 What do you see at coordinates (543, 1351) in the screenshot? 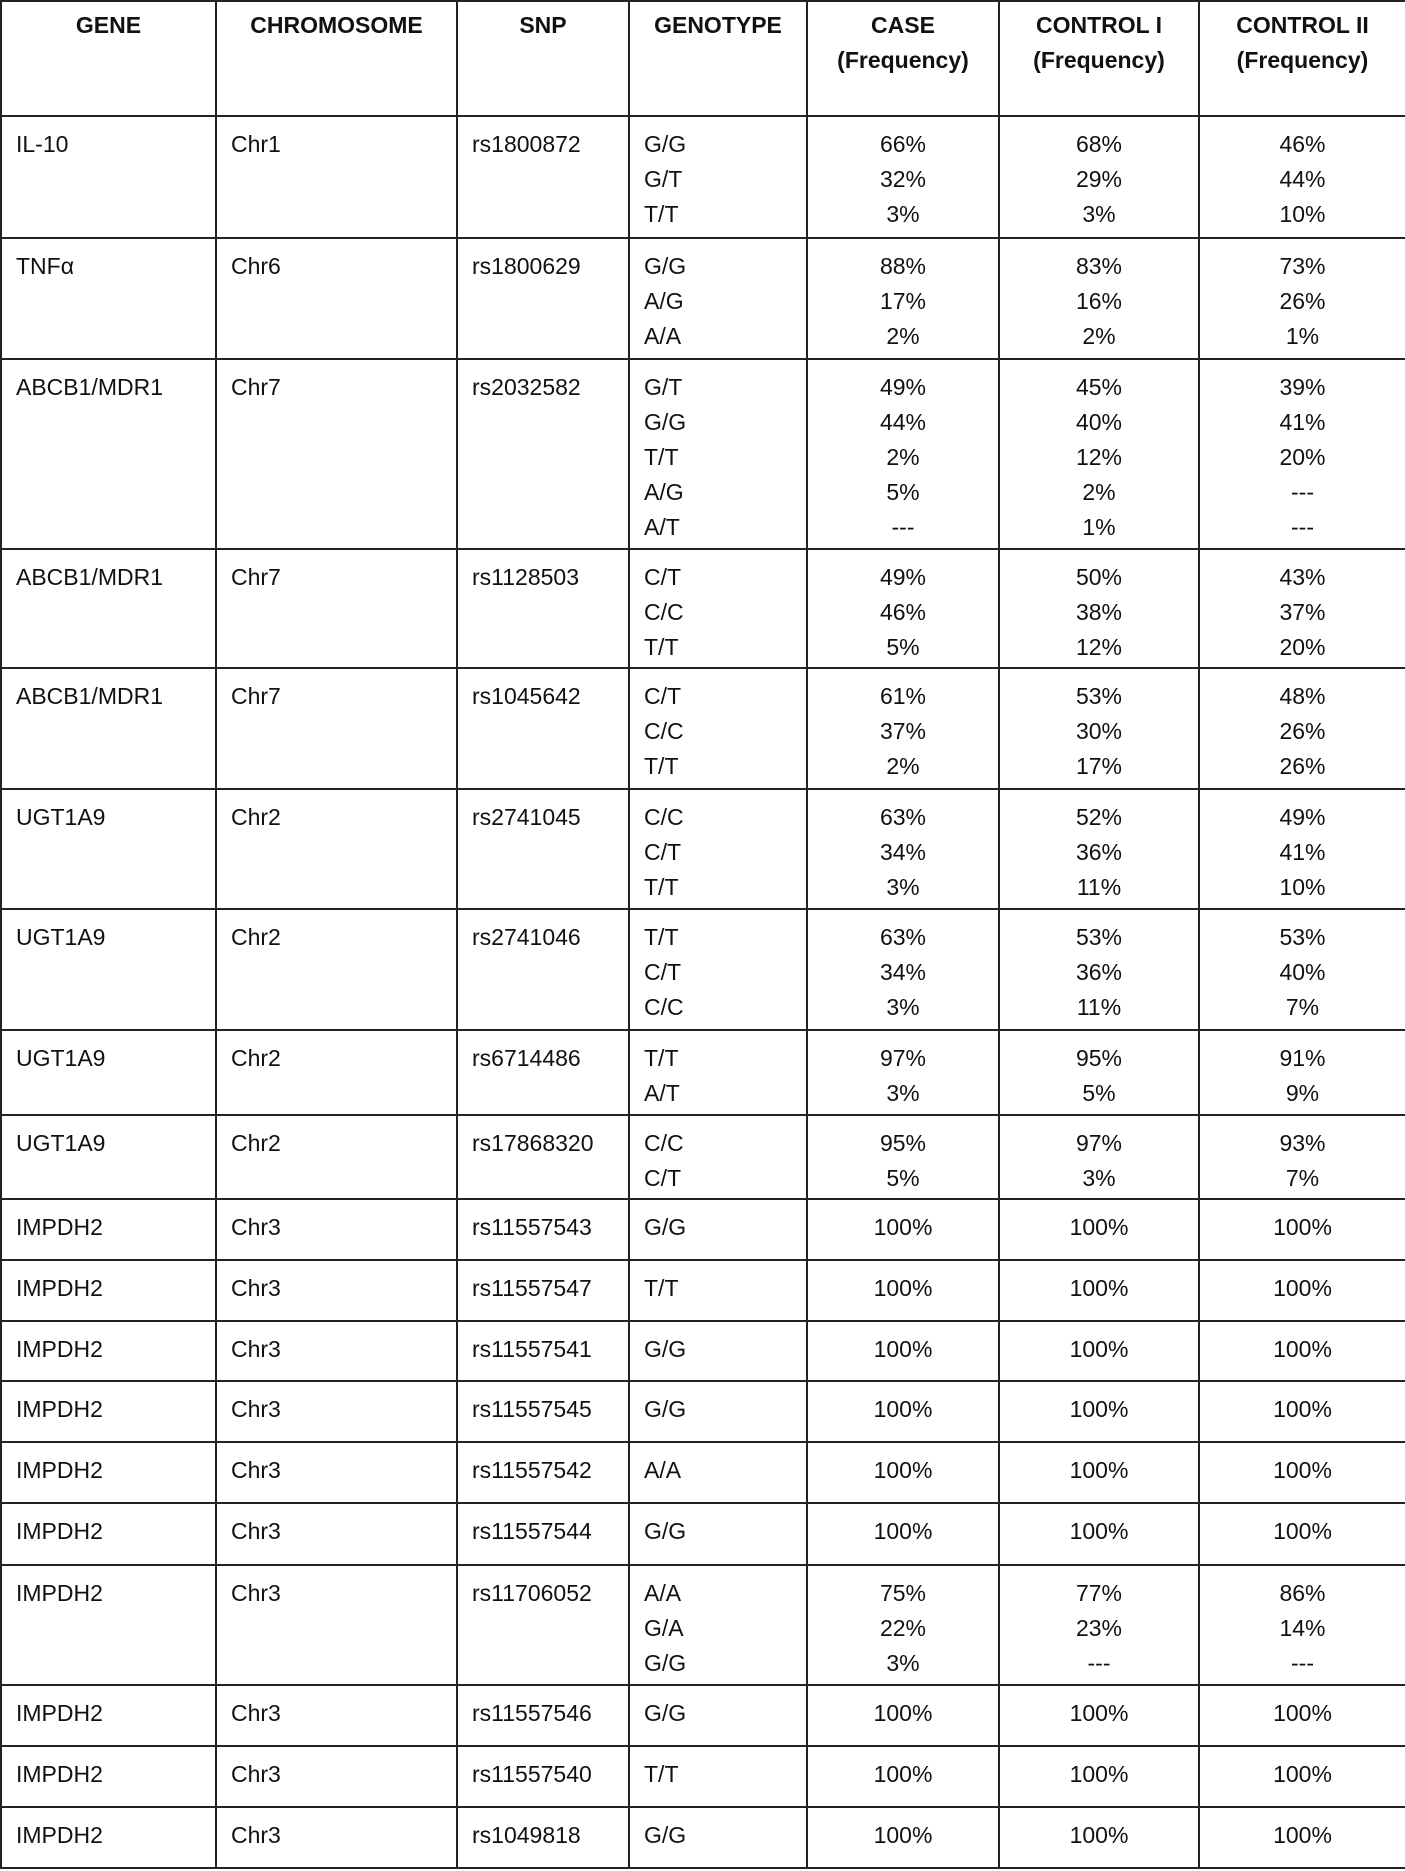
I see `snp-cell: rs11557541` at bounding box center [543, 1351].